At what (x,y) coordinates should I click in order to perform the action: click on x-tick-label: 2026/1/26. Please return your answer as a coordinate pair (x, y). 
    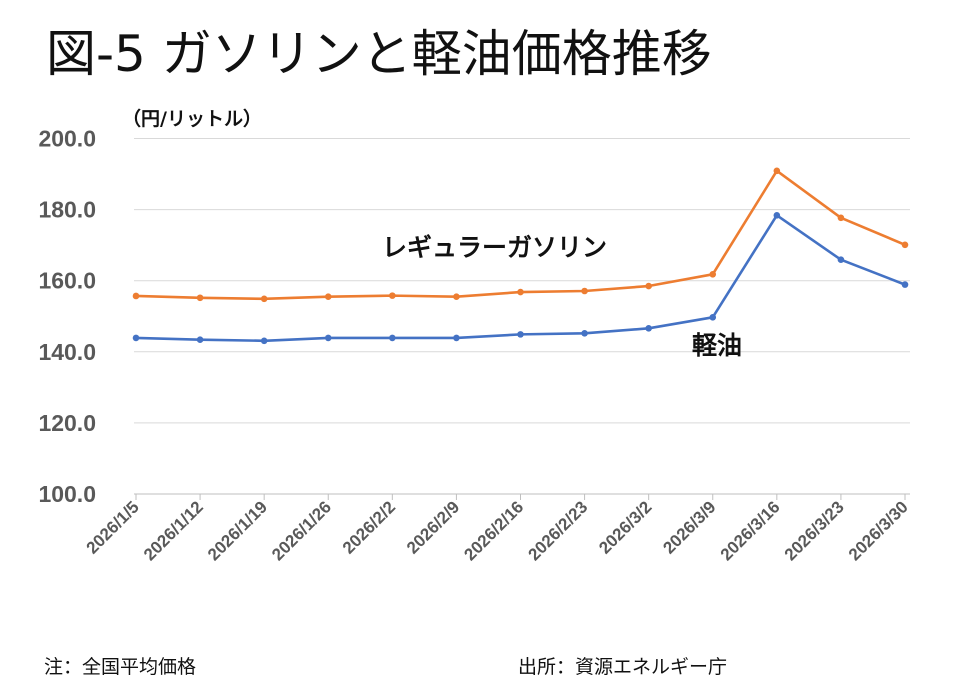
    Looking at the image, I should click on (301, 530).